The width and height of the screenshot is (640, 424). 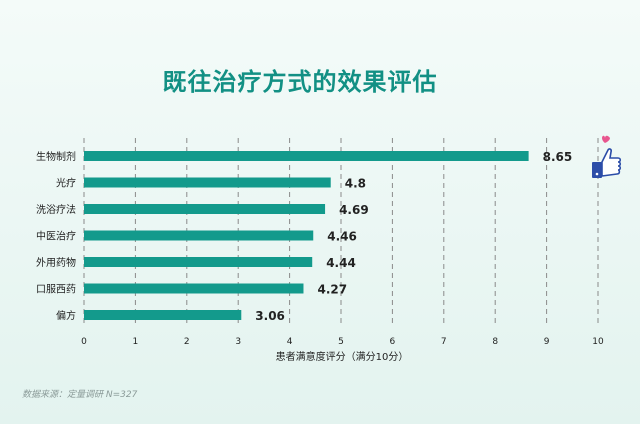 I want to click on value-label: 4.69, so click(x=354, y=210).